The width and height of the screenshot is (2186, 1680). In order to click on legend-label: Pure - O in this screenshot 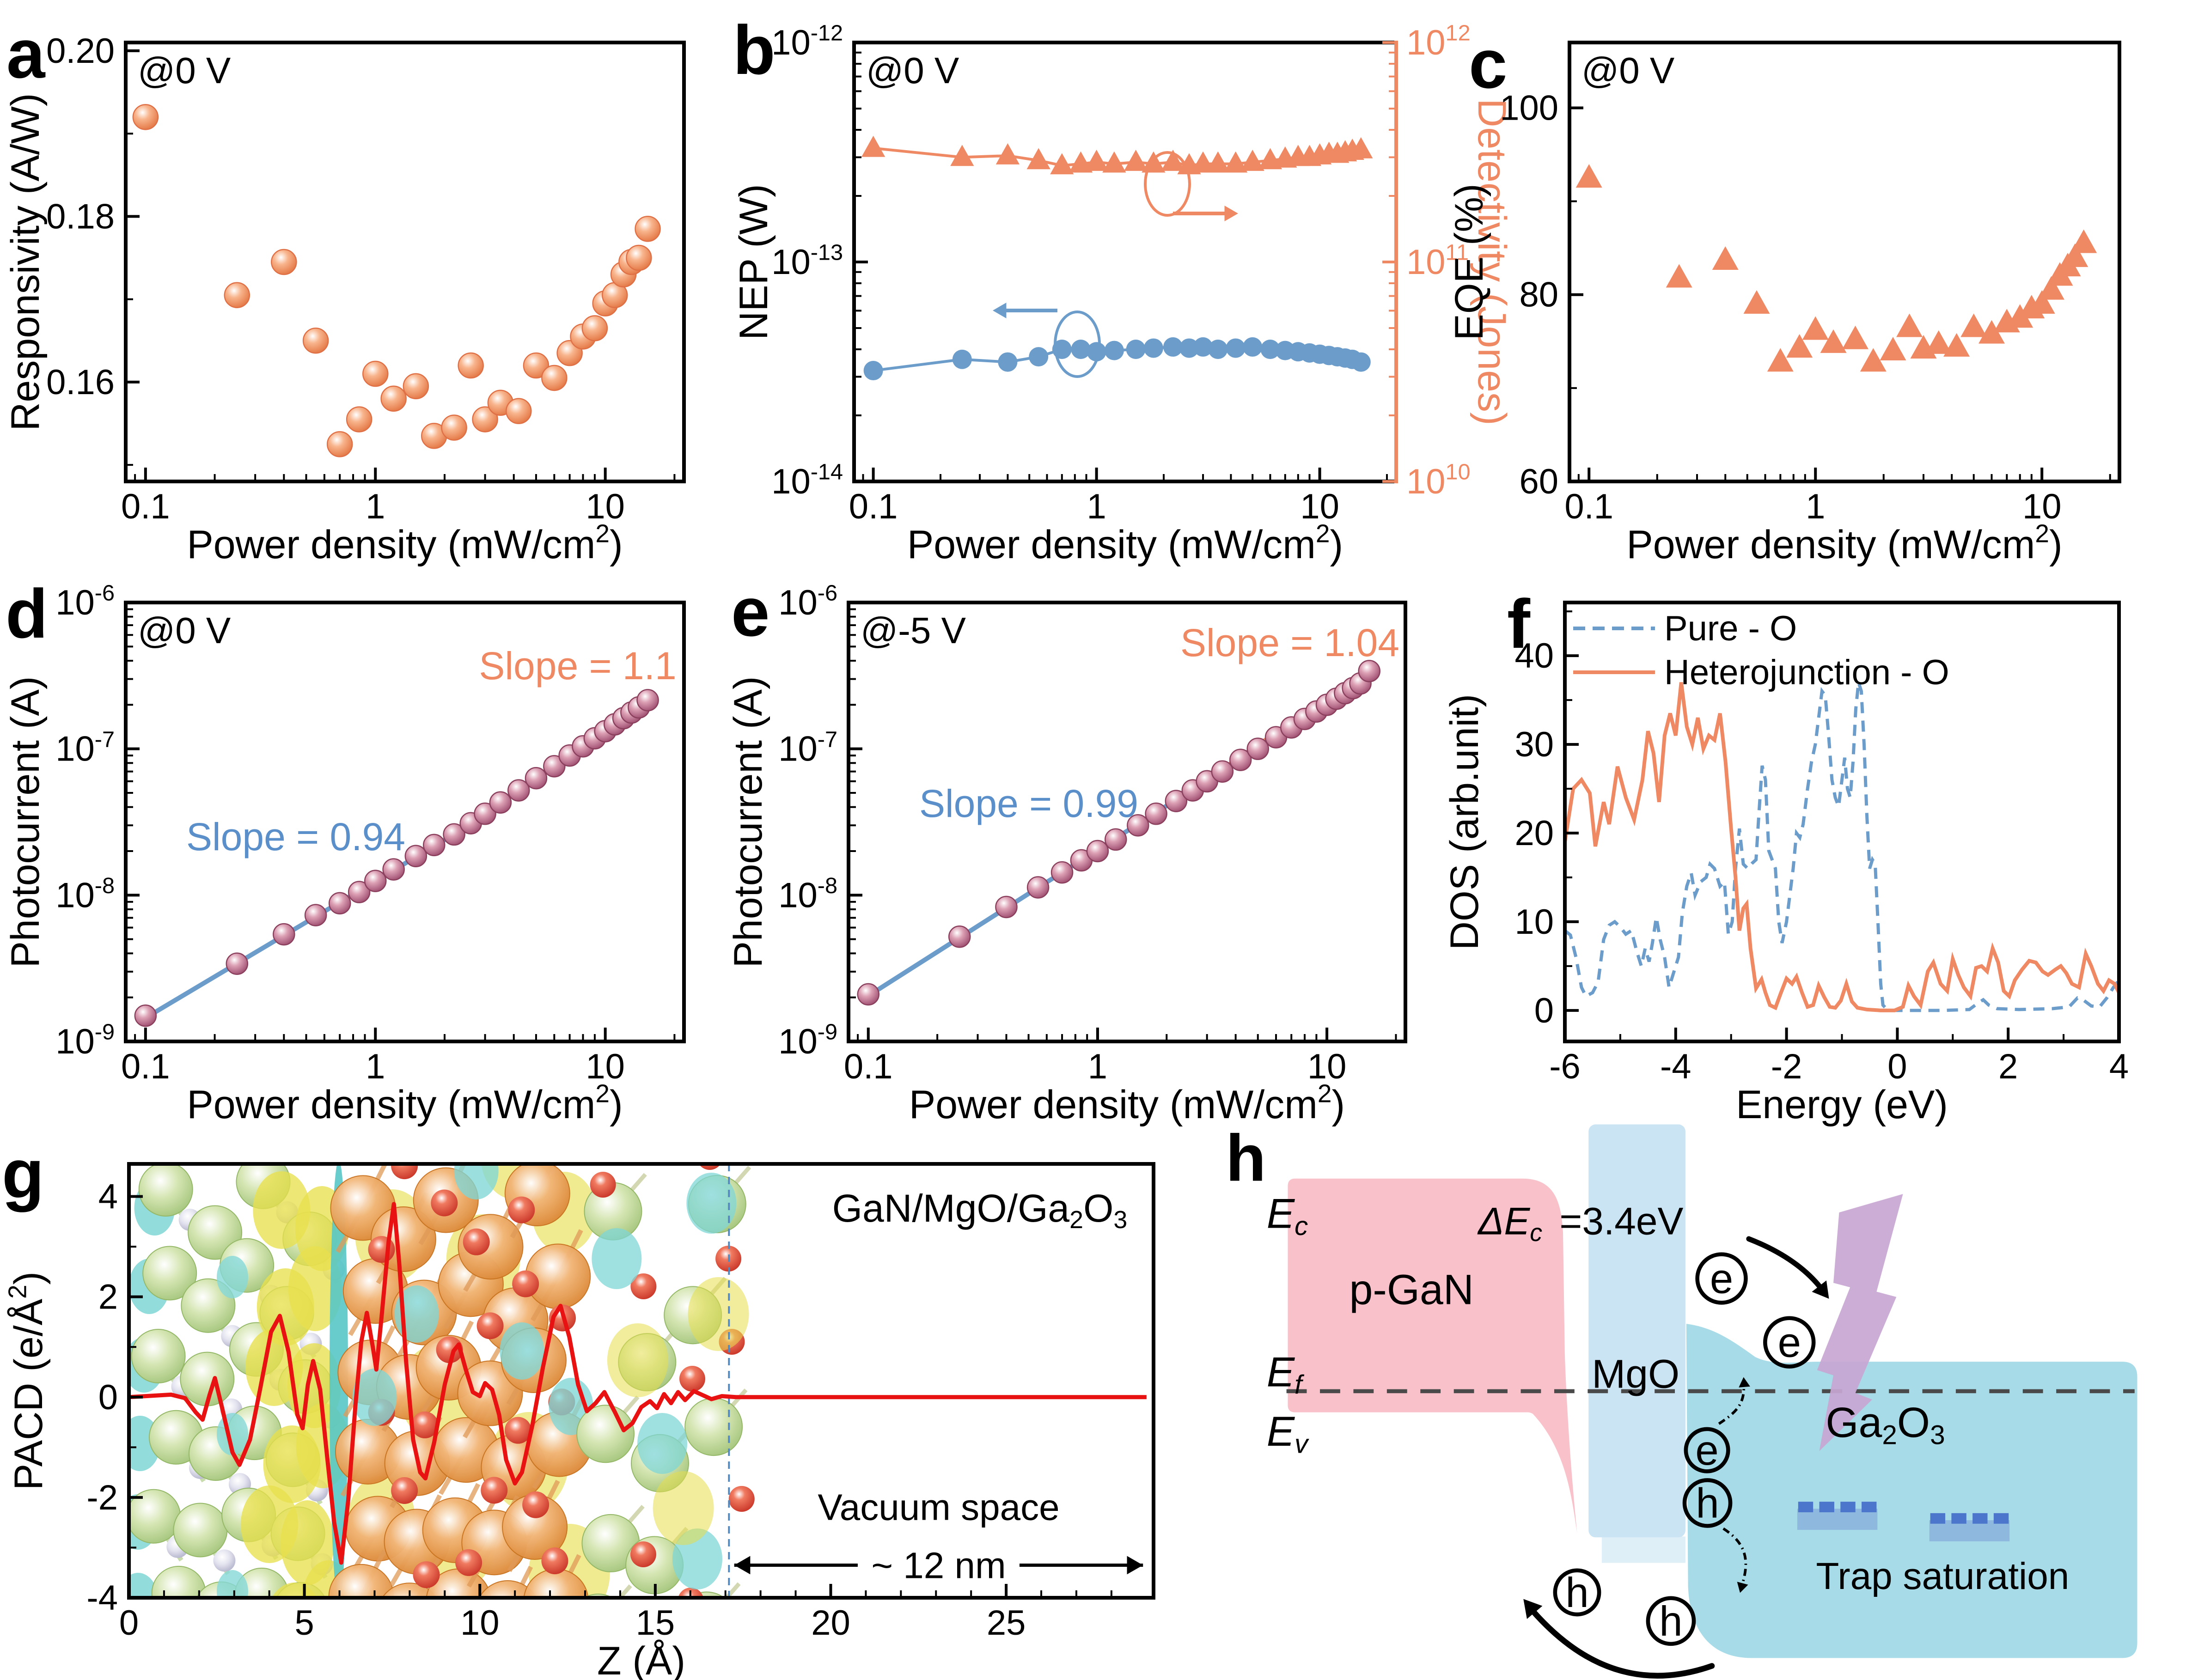, I will do `click(1730, 628)`.